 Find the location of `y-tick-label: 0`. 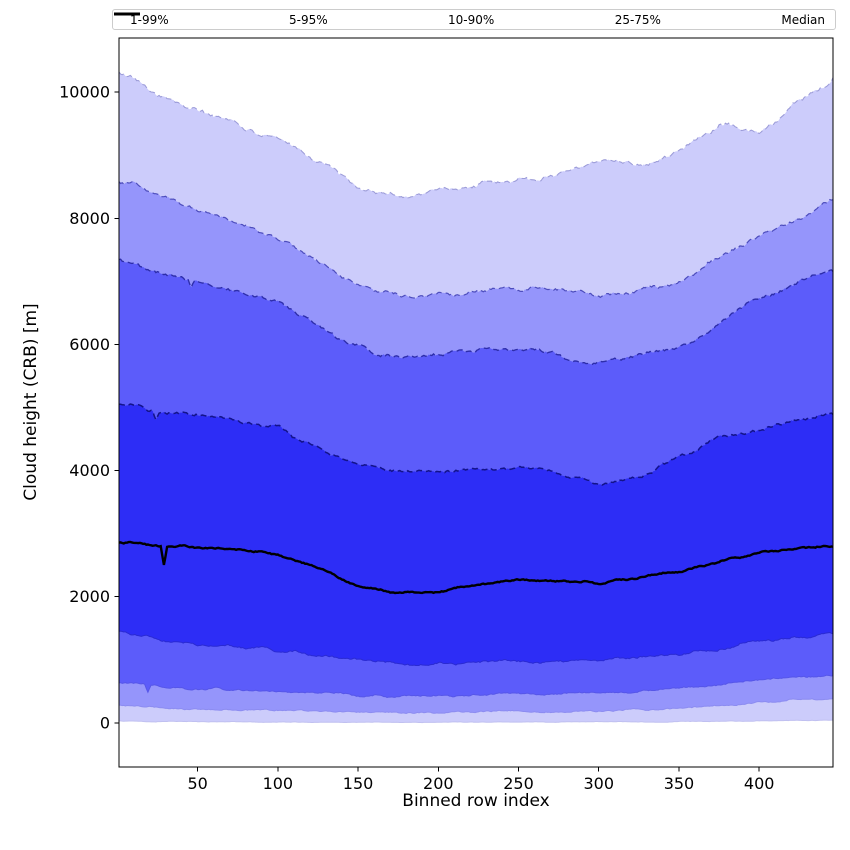

y-tick-label: 0 is located at coordinates (105, 722).